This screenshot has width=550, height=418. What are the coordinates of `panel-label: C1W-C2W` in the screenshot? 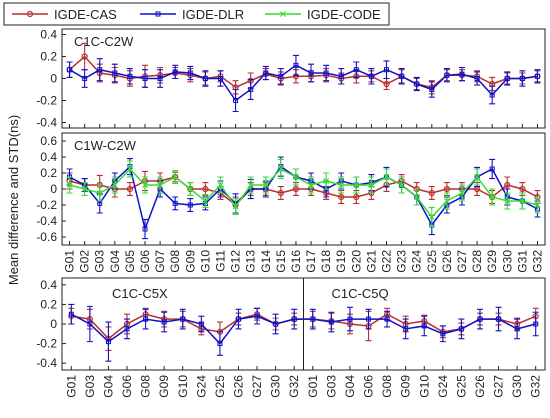 It's located at (105, 145).